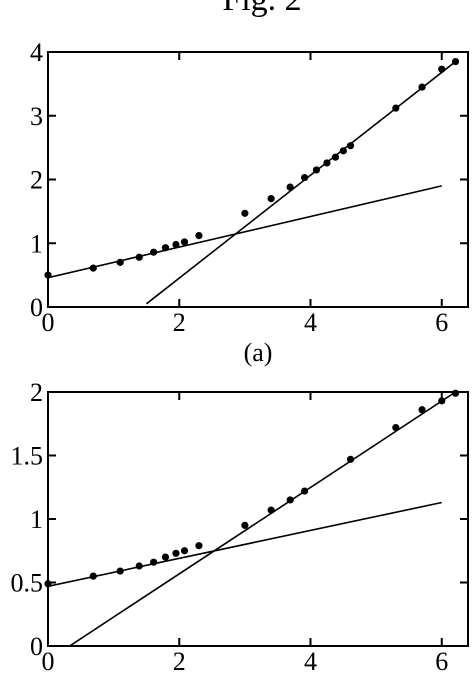 The width and height of the screenshot is (474, 675). What do you see at coordinates (27, 456) in the screenshot?
I see `panel-b-y-tick-label: 1.5` at bounding box center [27, 456].